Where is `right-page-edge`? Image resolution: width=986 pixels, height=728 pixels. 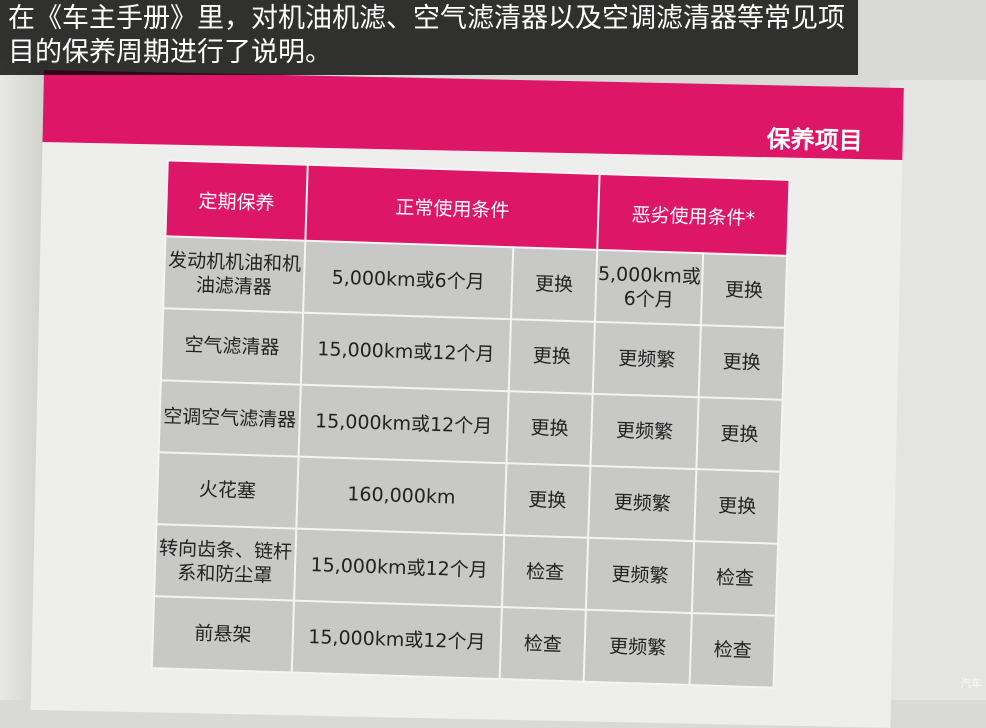 right-page-edge is located at coordinates (938, 390).